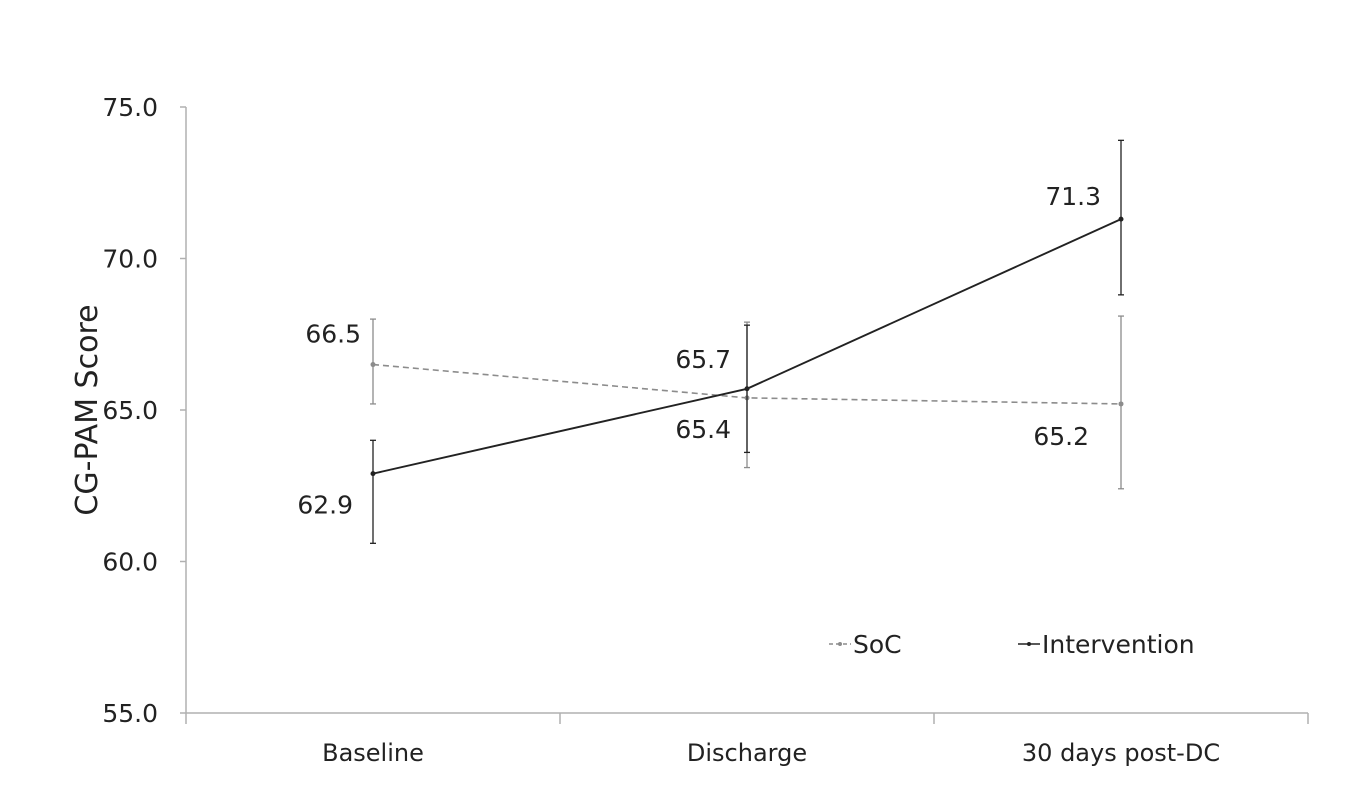  What do you see at coordinates (373, 753) in the screenshot?
I see `x-tick-label: Baseline` at bounding box center [373, 753].